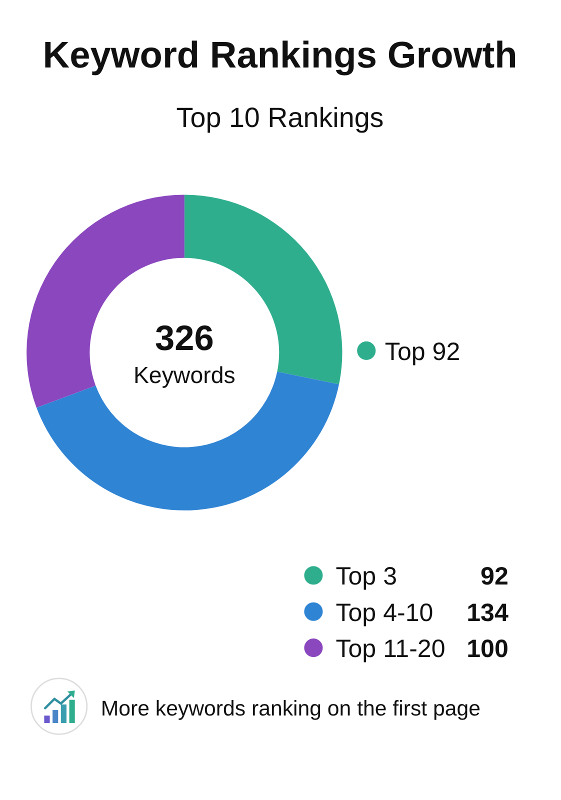  Describe the element at coordinates (391, 649) in the screenshot. I see `legend-label: Top 11-20` at that location.